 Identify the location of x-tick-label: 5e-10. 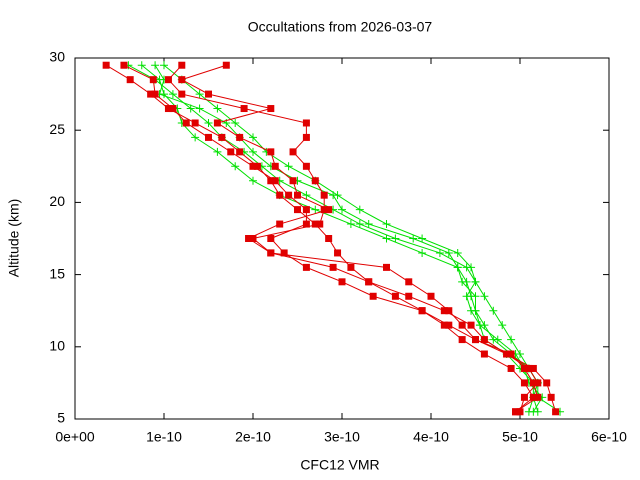
(520, 437).